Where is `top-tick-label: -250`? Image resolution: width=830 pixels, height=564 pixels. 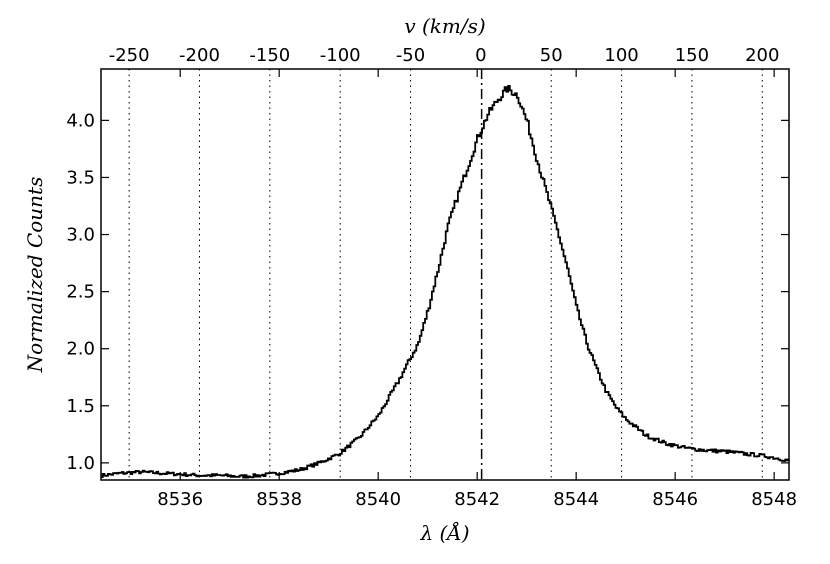 top-tick-label: -250 is located at coordinates (129, 55).